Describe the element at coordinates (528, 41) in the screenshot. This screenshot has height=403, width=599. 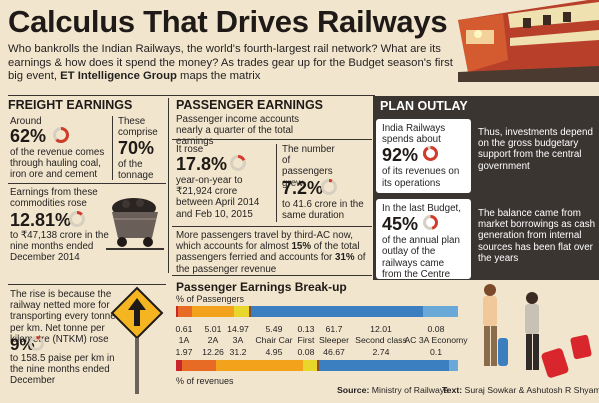
I see `train-illustration` at that location.